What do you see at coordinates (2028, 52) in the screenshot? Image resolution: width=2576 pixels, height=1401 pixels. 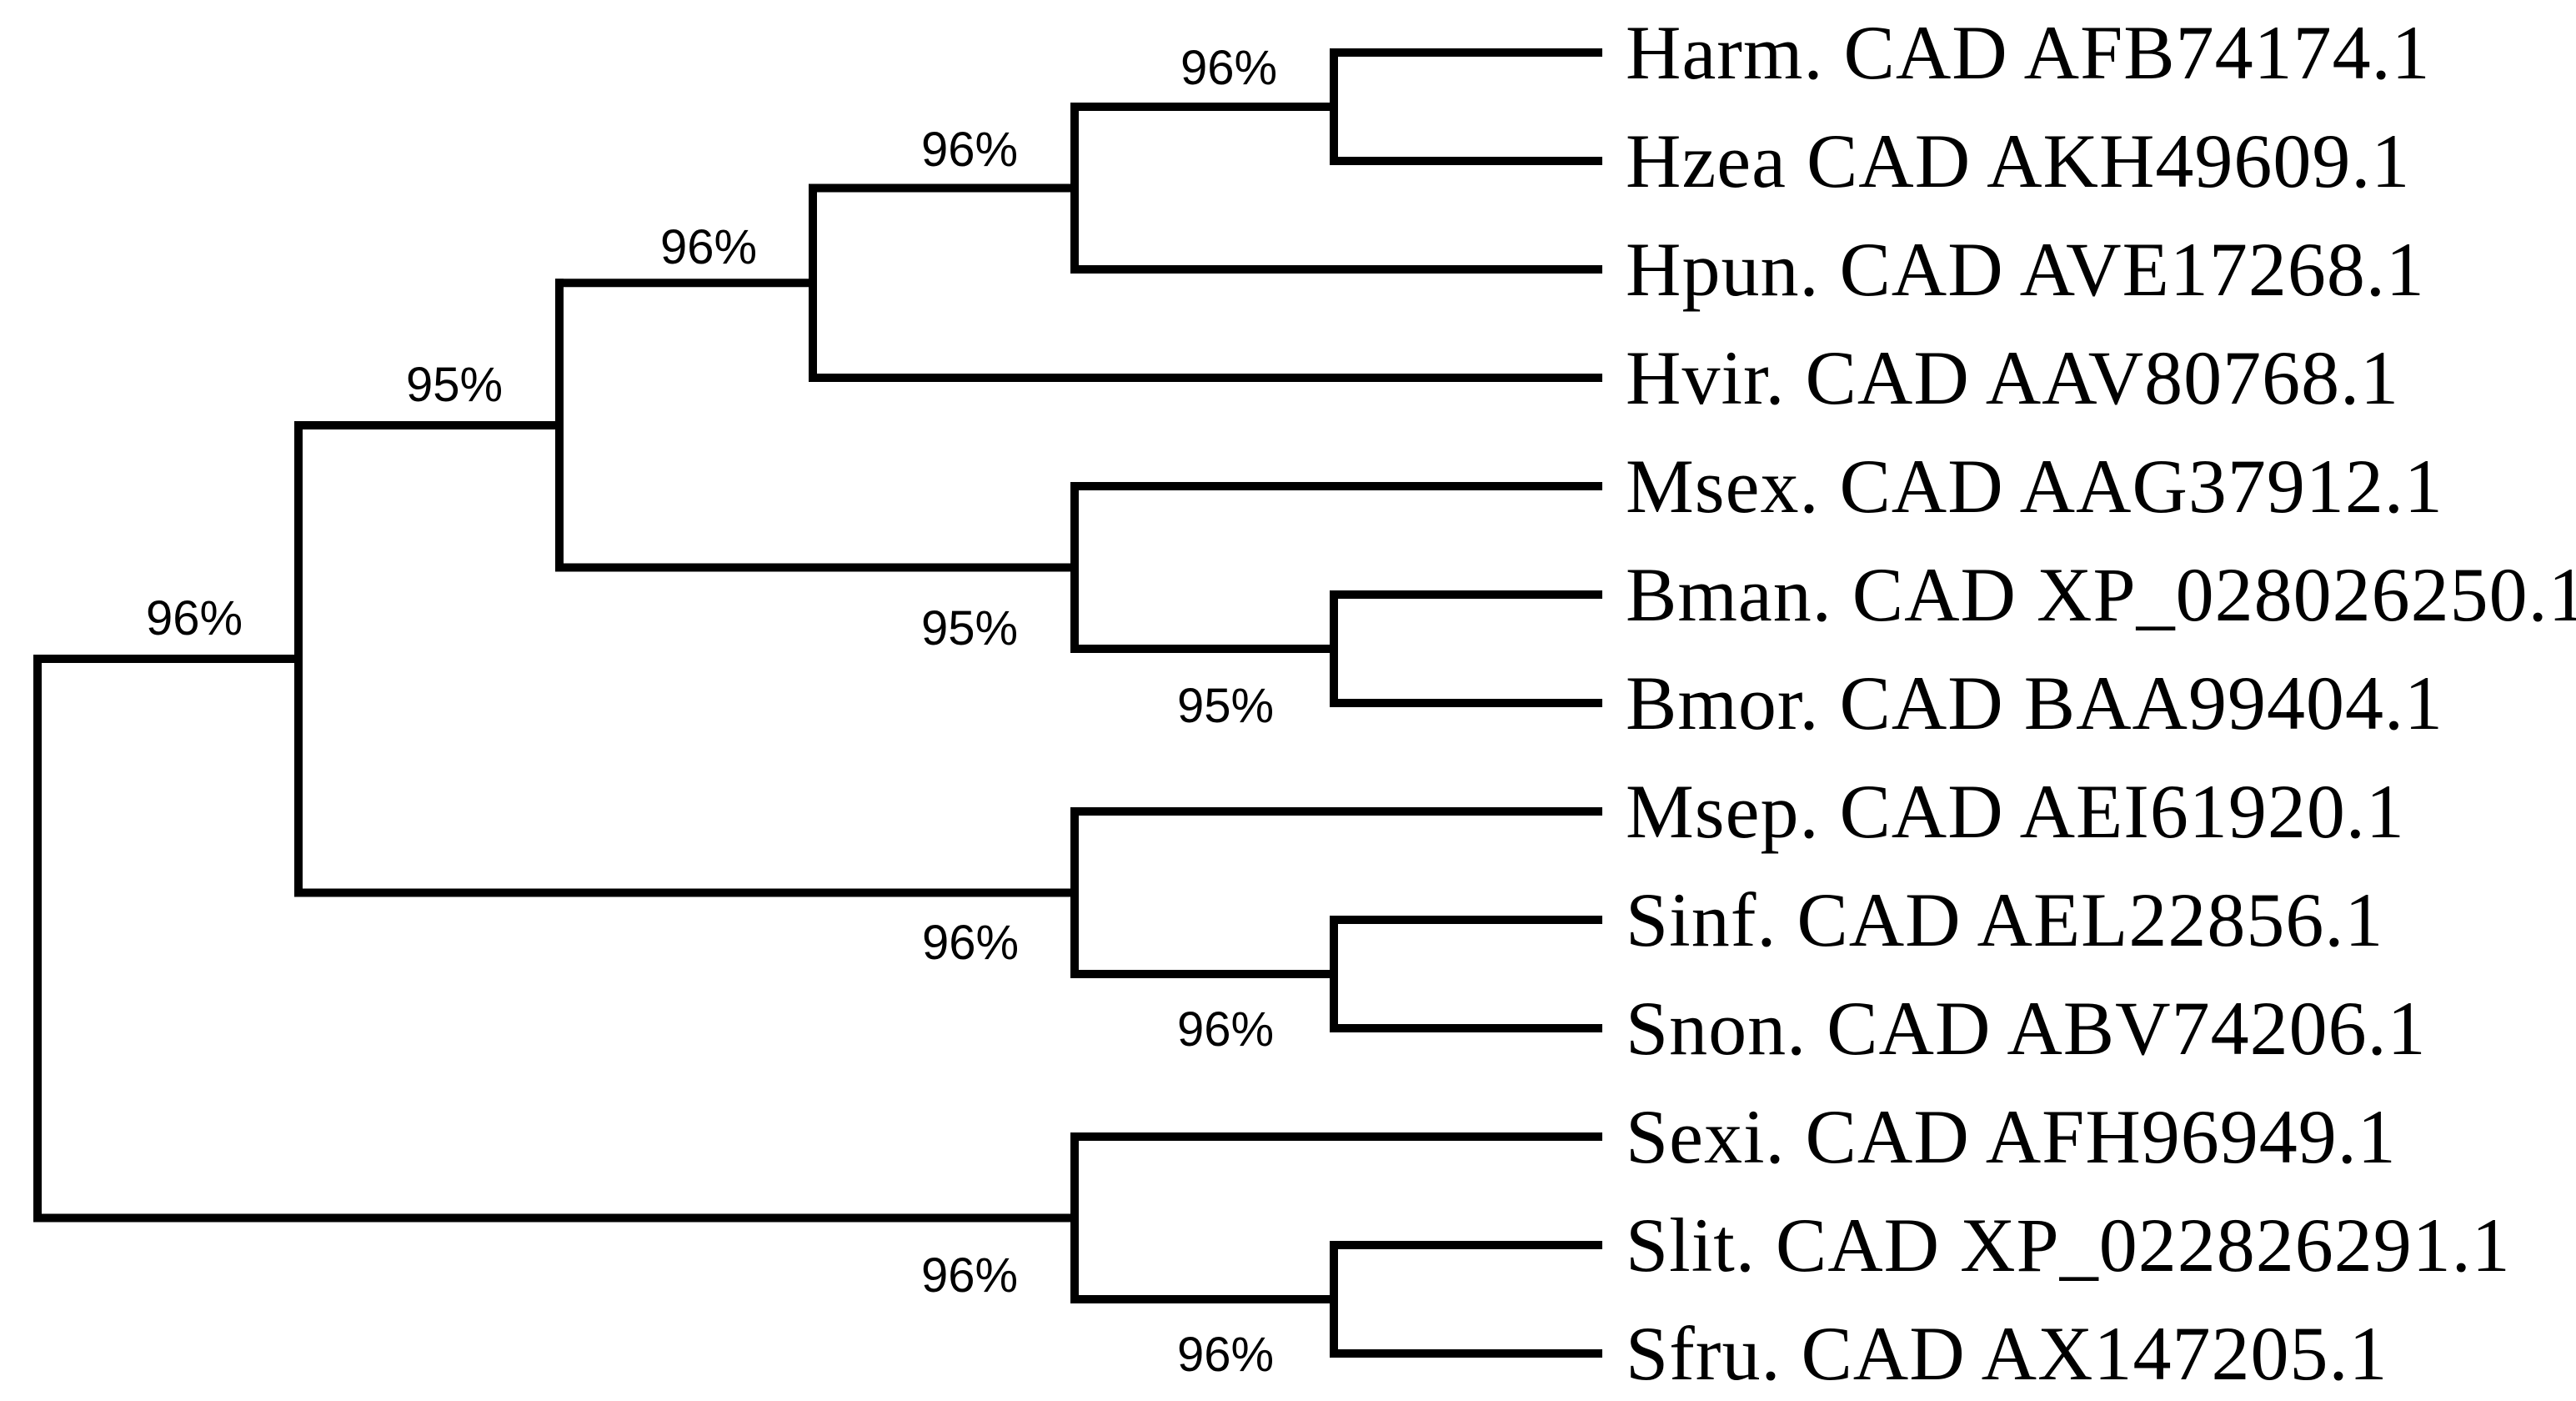 I see `leaf-label: Harm. CAD AFB74174.1` at bounding box center [2028, 52].